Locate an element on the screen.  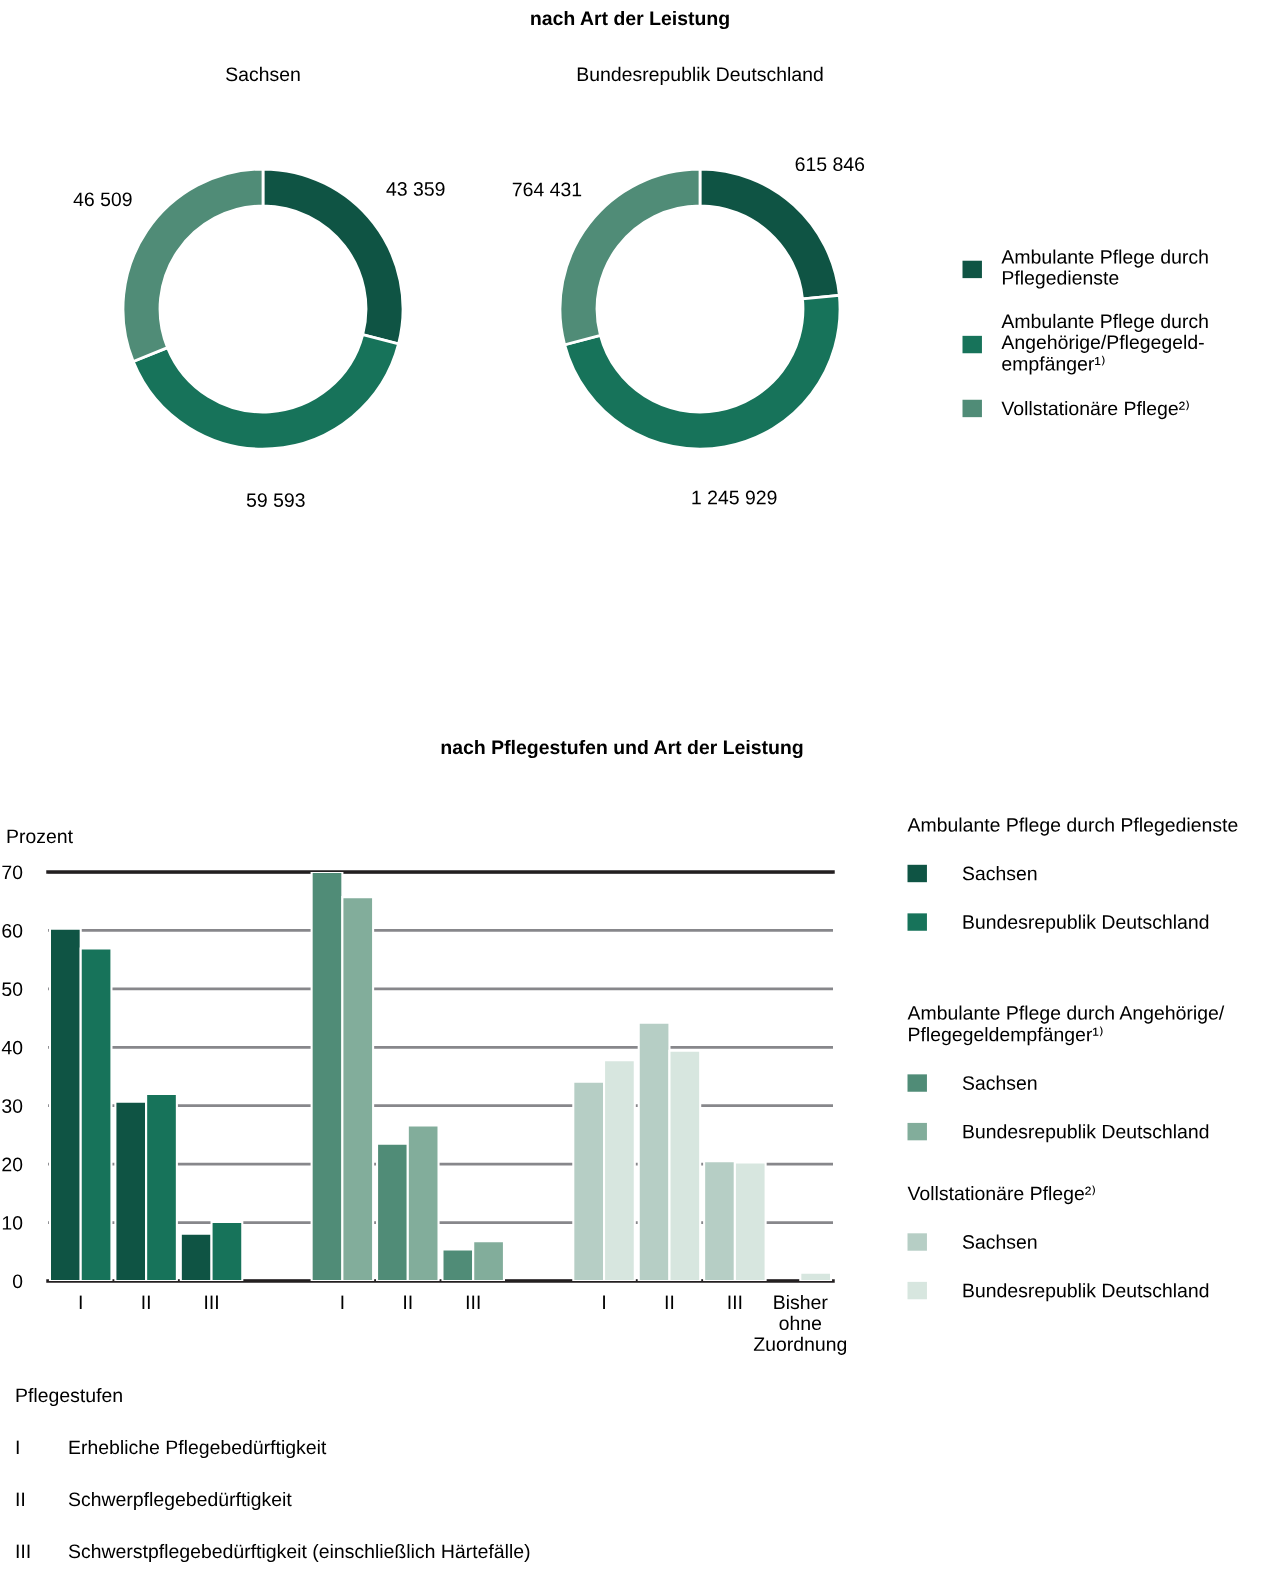
text: Ambulante Pflege durch Angehörige/ Pflegegeldempfänger¹⁾ is located at coordinates (1066, 1025).